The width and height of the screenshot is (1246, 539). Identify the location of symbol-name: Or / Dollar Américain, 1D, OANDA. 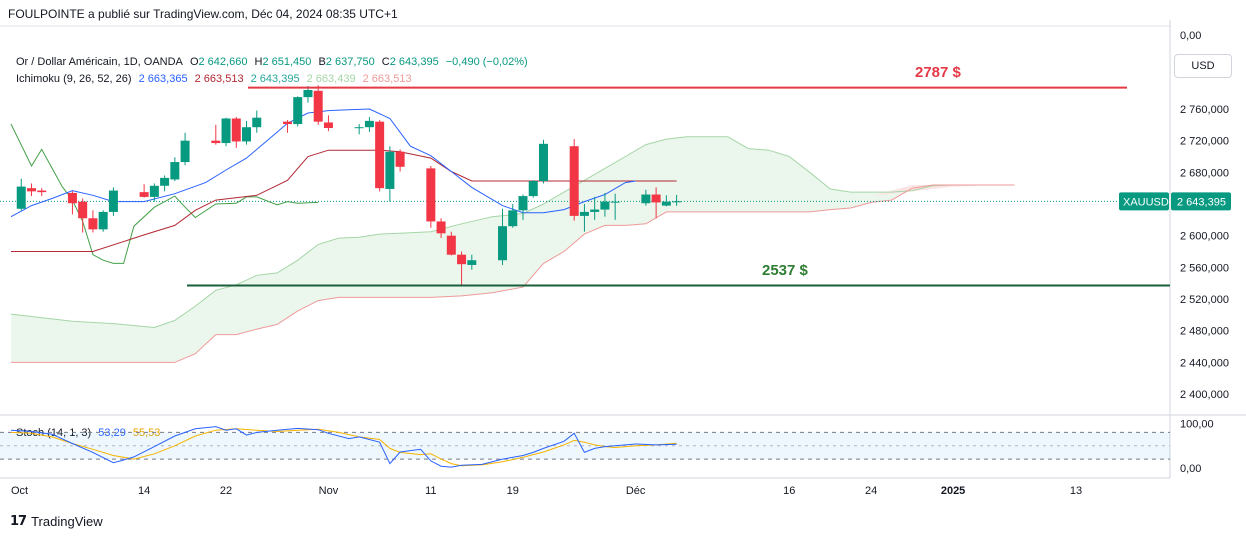
(99, 62).